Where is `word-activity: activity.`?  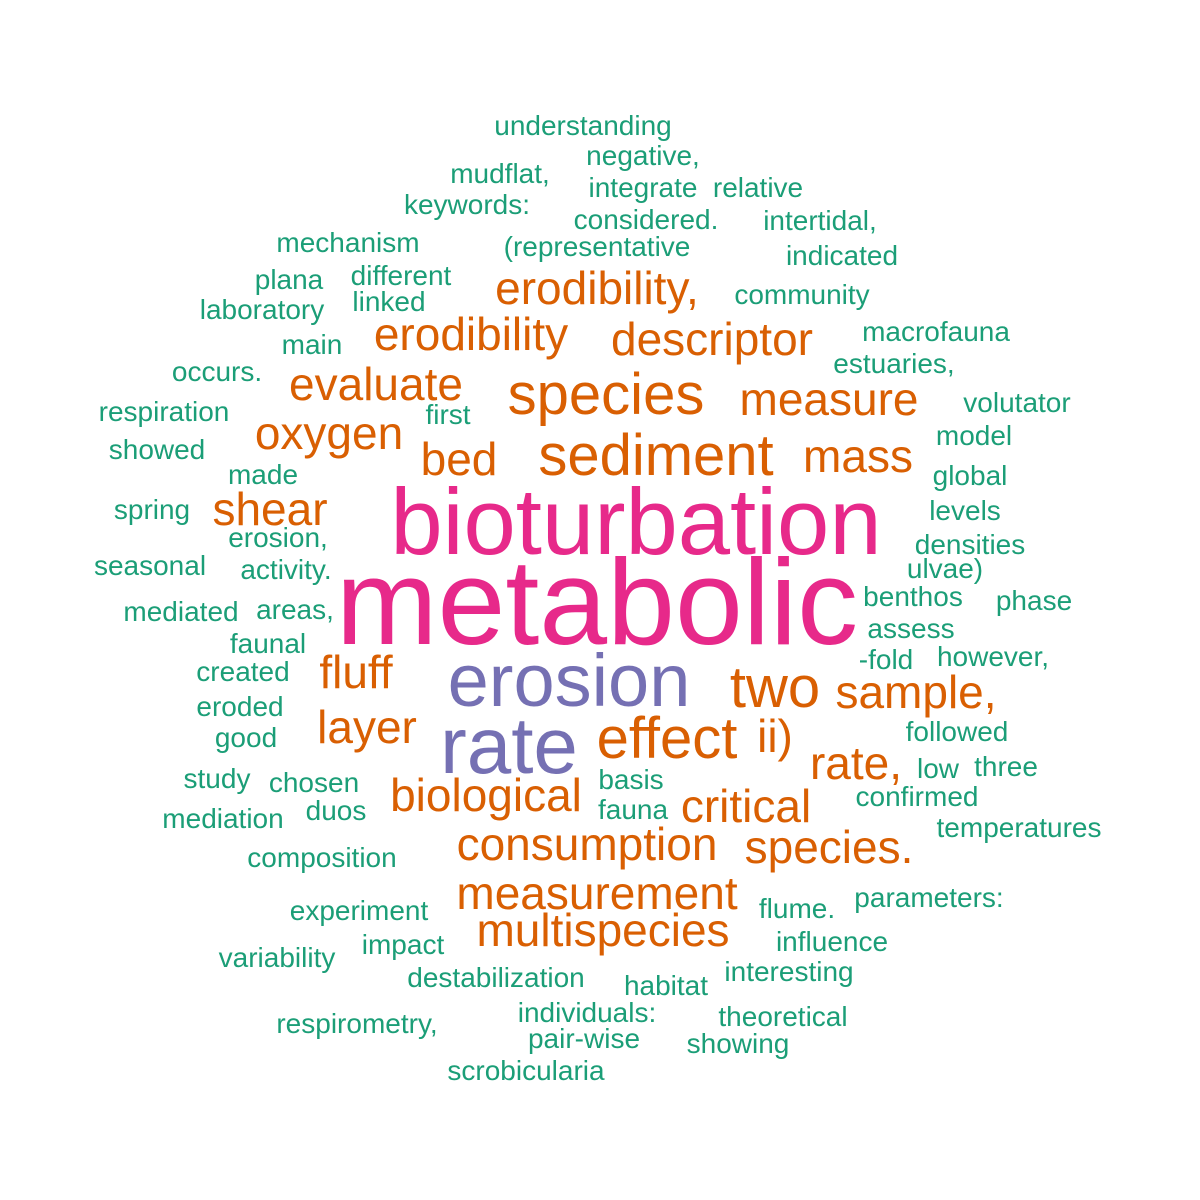 word-activity: activity. is located at coordinates (286, 569).